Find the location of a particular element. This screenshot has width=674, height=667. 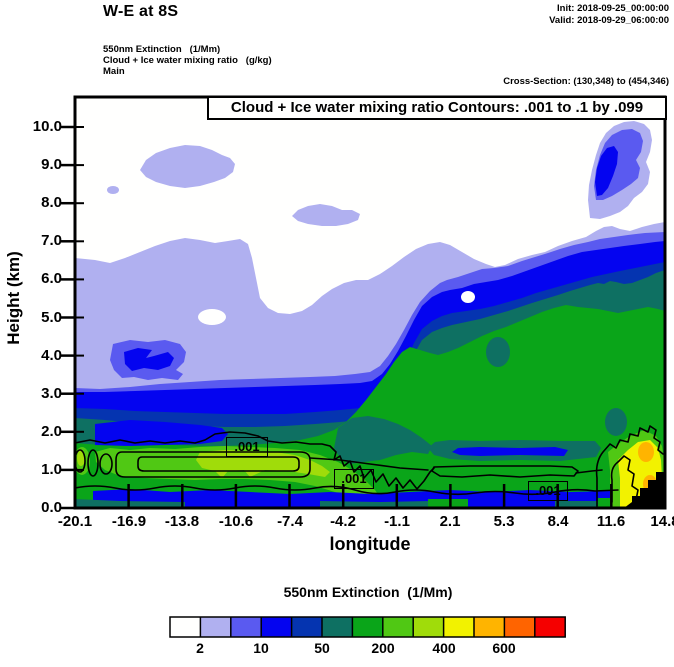

x-tick-6: -1.1 is located at coordinates (397, 521).